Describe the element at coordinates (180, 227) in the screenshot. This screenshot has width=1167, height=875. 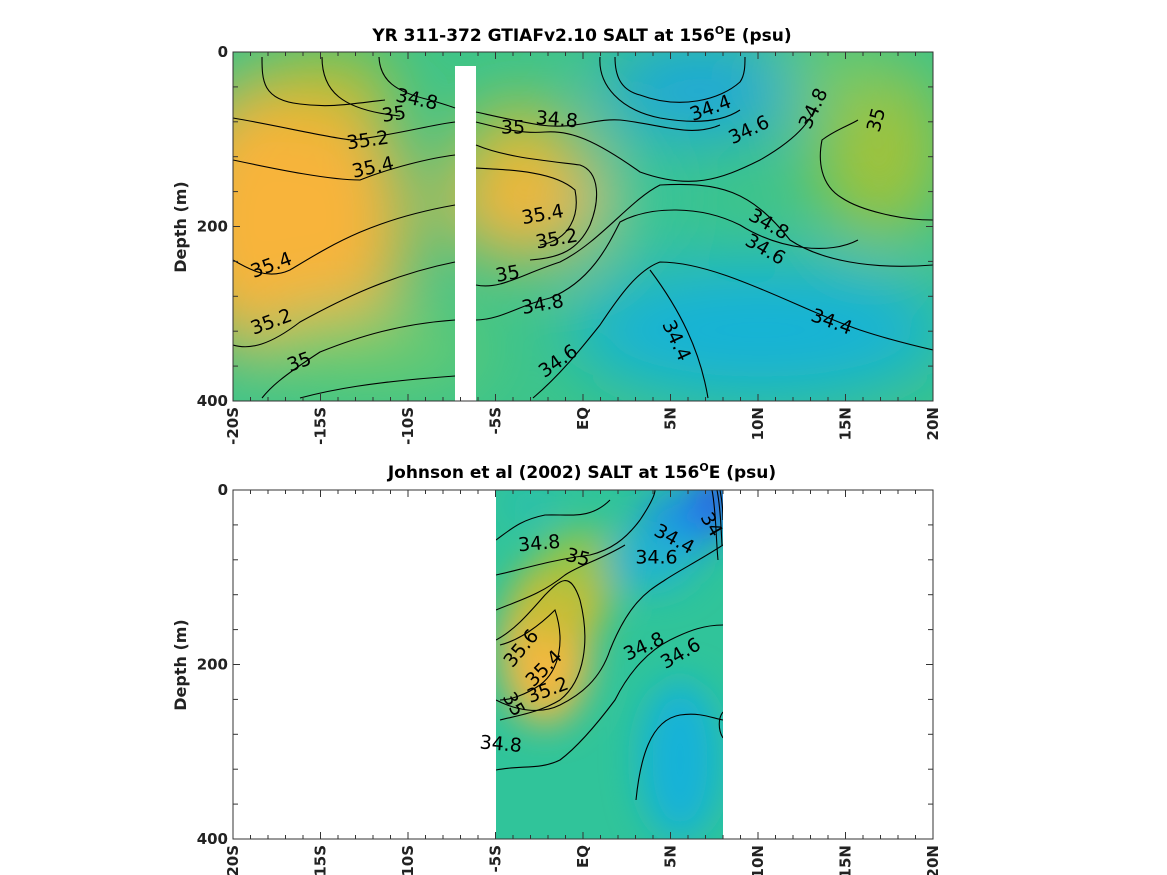
I see `panel-1-y-axis-label: Depth (m)` at that location.